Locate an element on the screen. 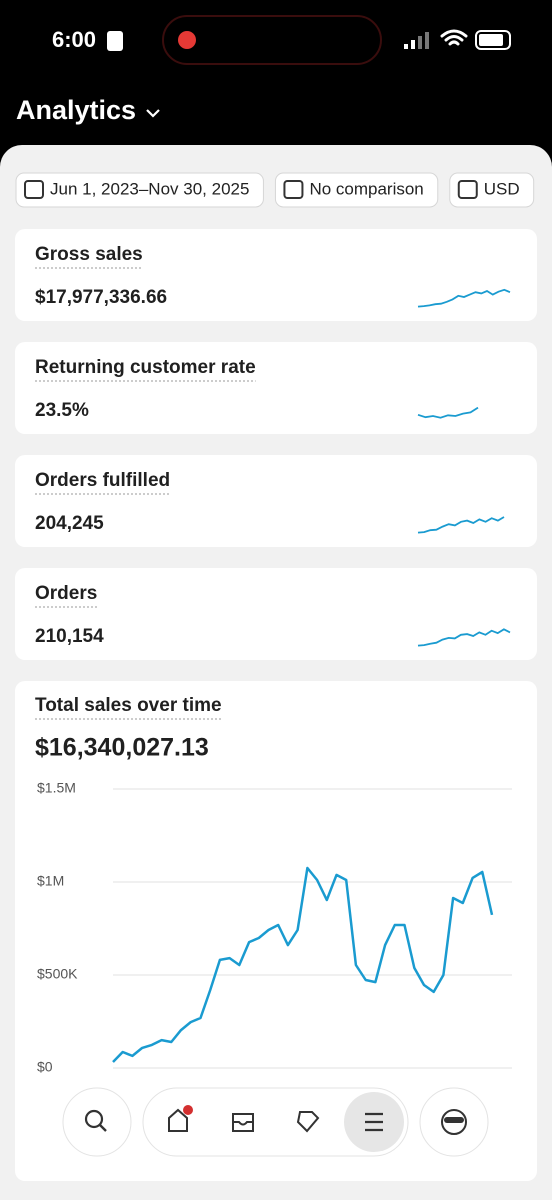  metric-value: 210,154 is located at coordinates (69, 636).